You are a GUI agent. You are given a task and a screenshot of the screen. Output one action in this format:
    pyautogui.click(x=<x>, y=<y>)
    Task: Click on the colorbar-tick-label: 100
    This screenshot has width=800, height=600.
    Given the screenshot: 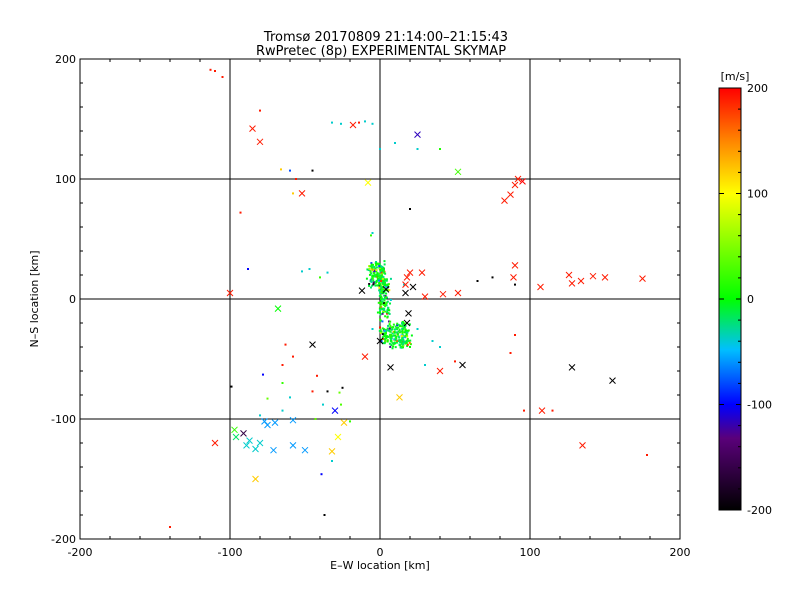 What is the action you would take?
    pyautogui.click(x=757, y=194)
    